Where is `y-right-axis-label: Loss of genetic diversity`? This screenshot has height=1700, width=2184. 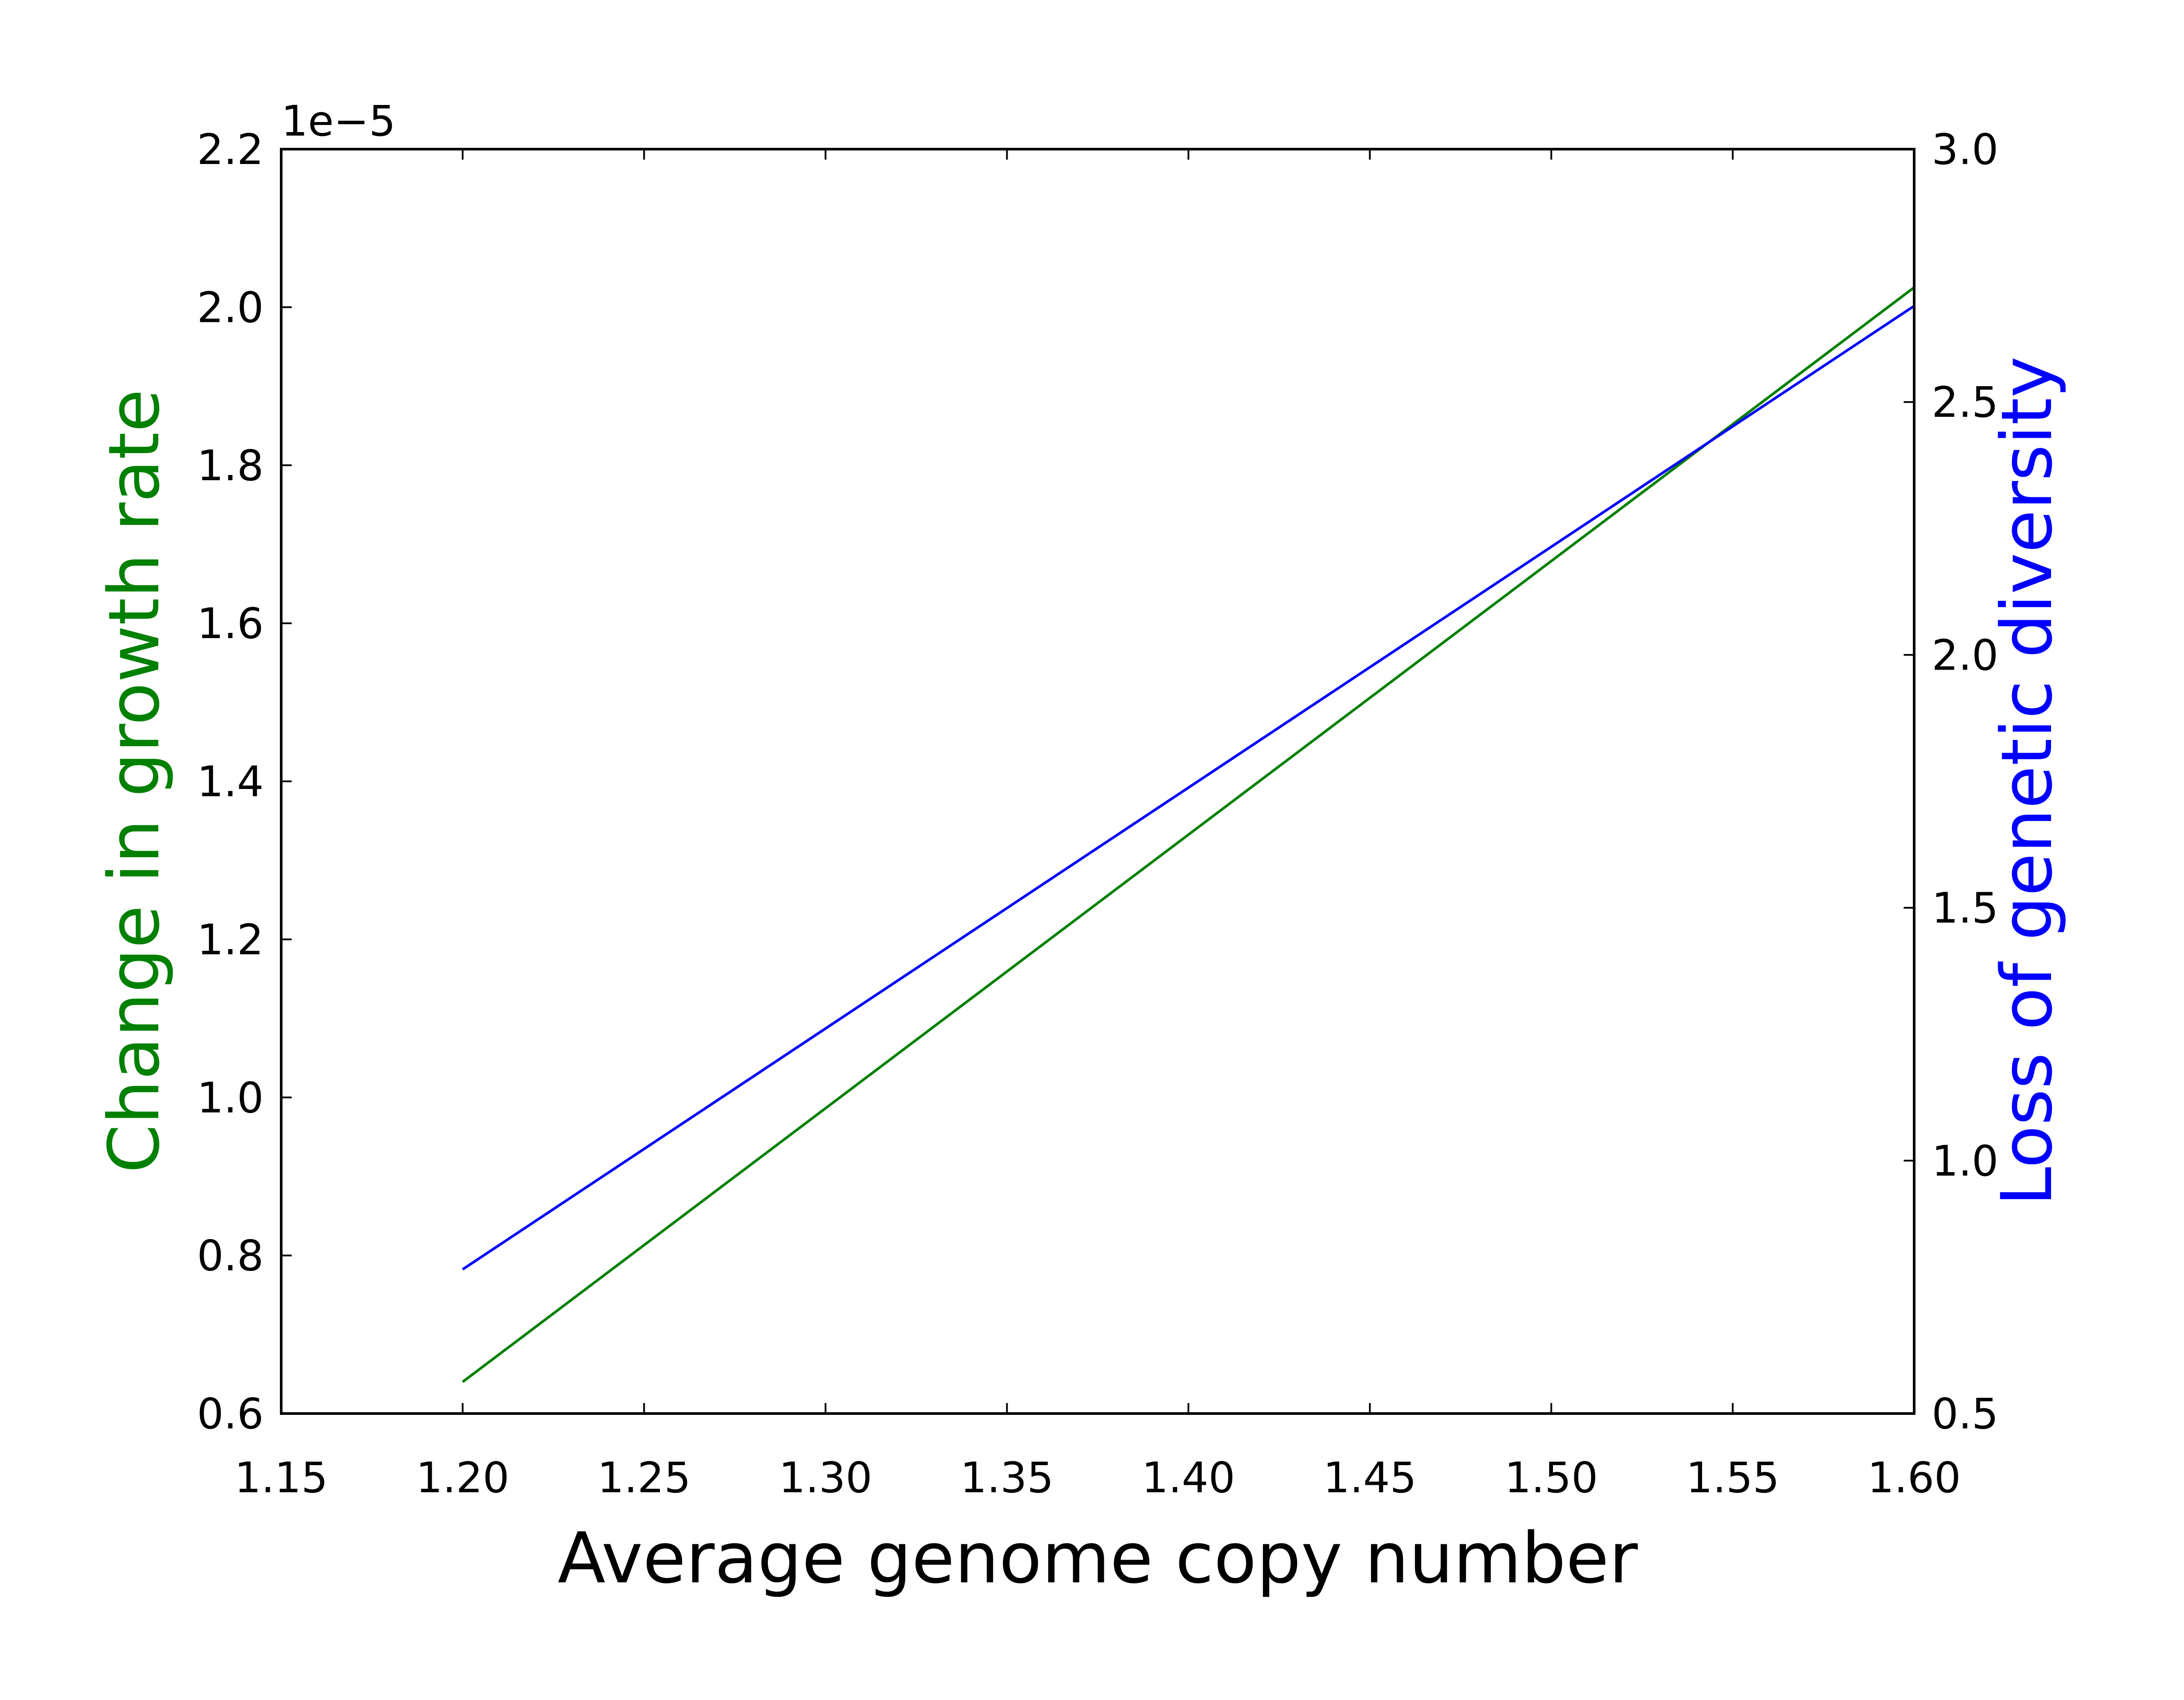 y-right-axis-label: Loss of genetic diversity is located at coordinates (2027, 781).